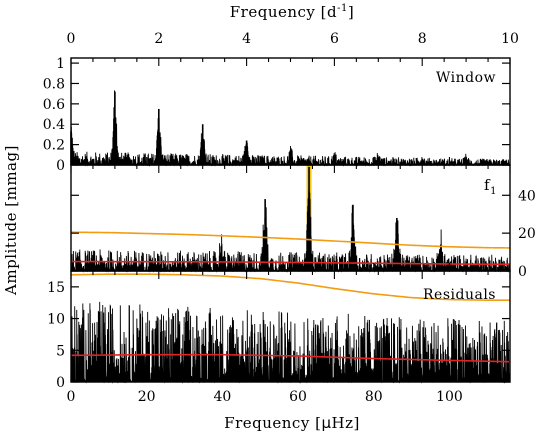 Image resolution: width=541 pixels, height=434 pixels. Describe the element at coordinates (54, 105) in the screenshot. I see `window-ytick-label: 0.6` at that location.